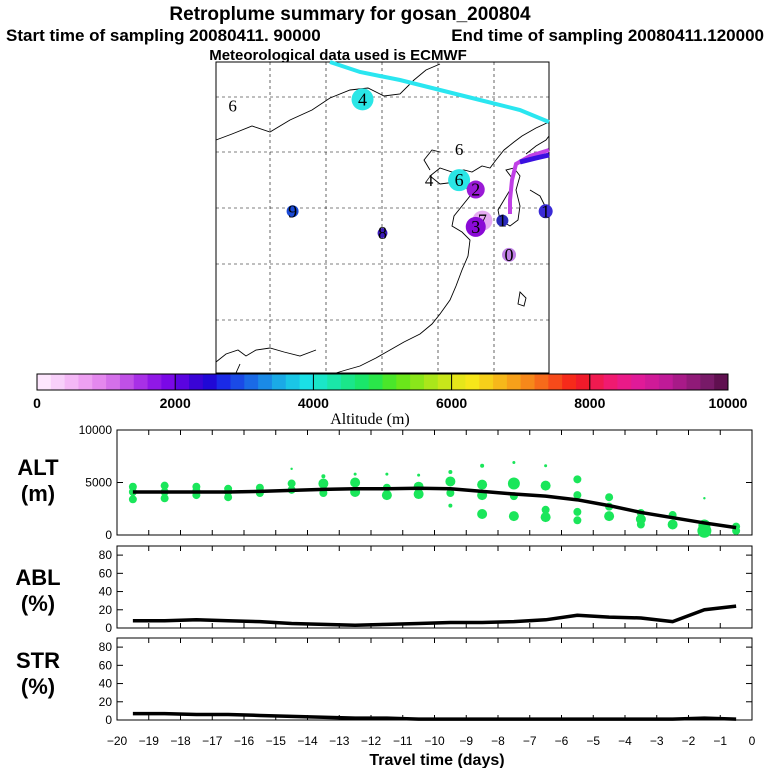 The image size is (768, 768). Describe the element at coordinates (106, 592) in the screenshot. I see `abl-y-tick-label: 40` at that location.